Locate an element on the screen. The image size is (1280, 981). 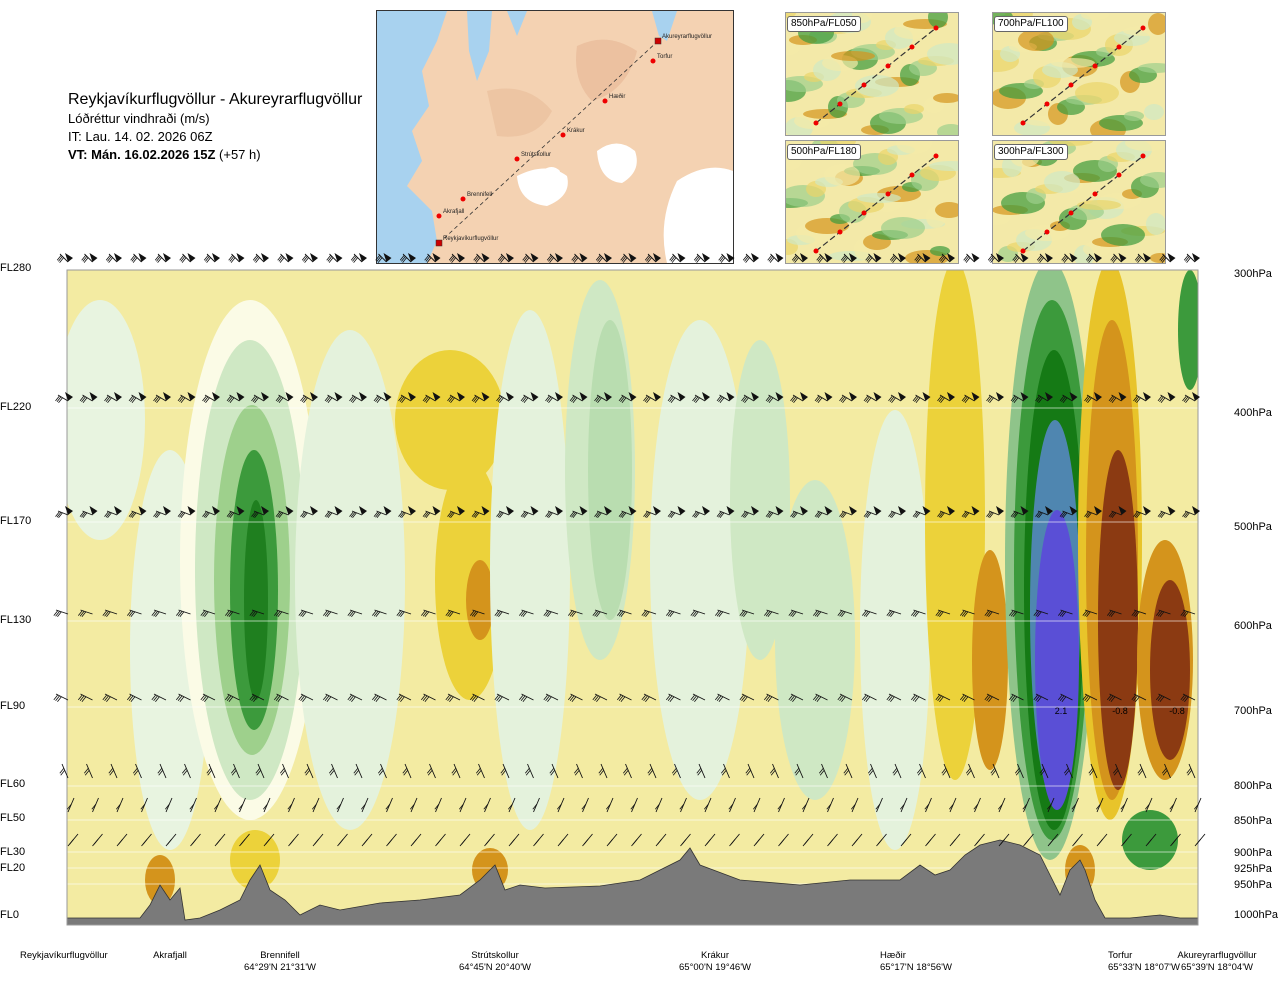
thumb-field-patch is located at coordinates (1099, 205).